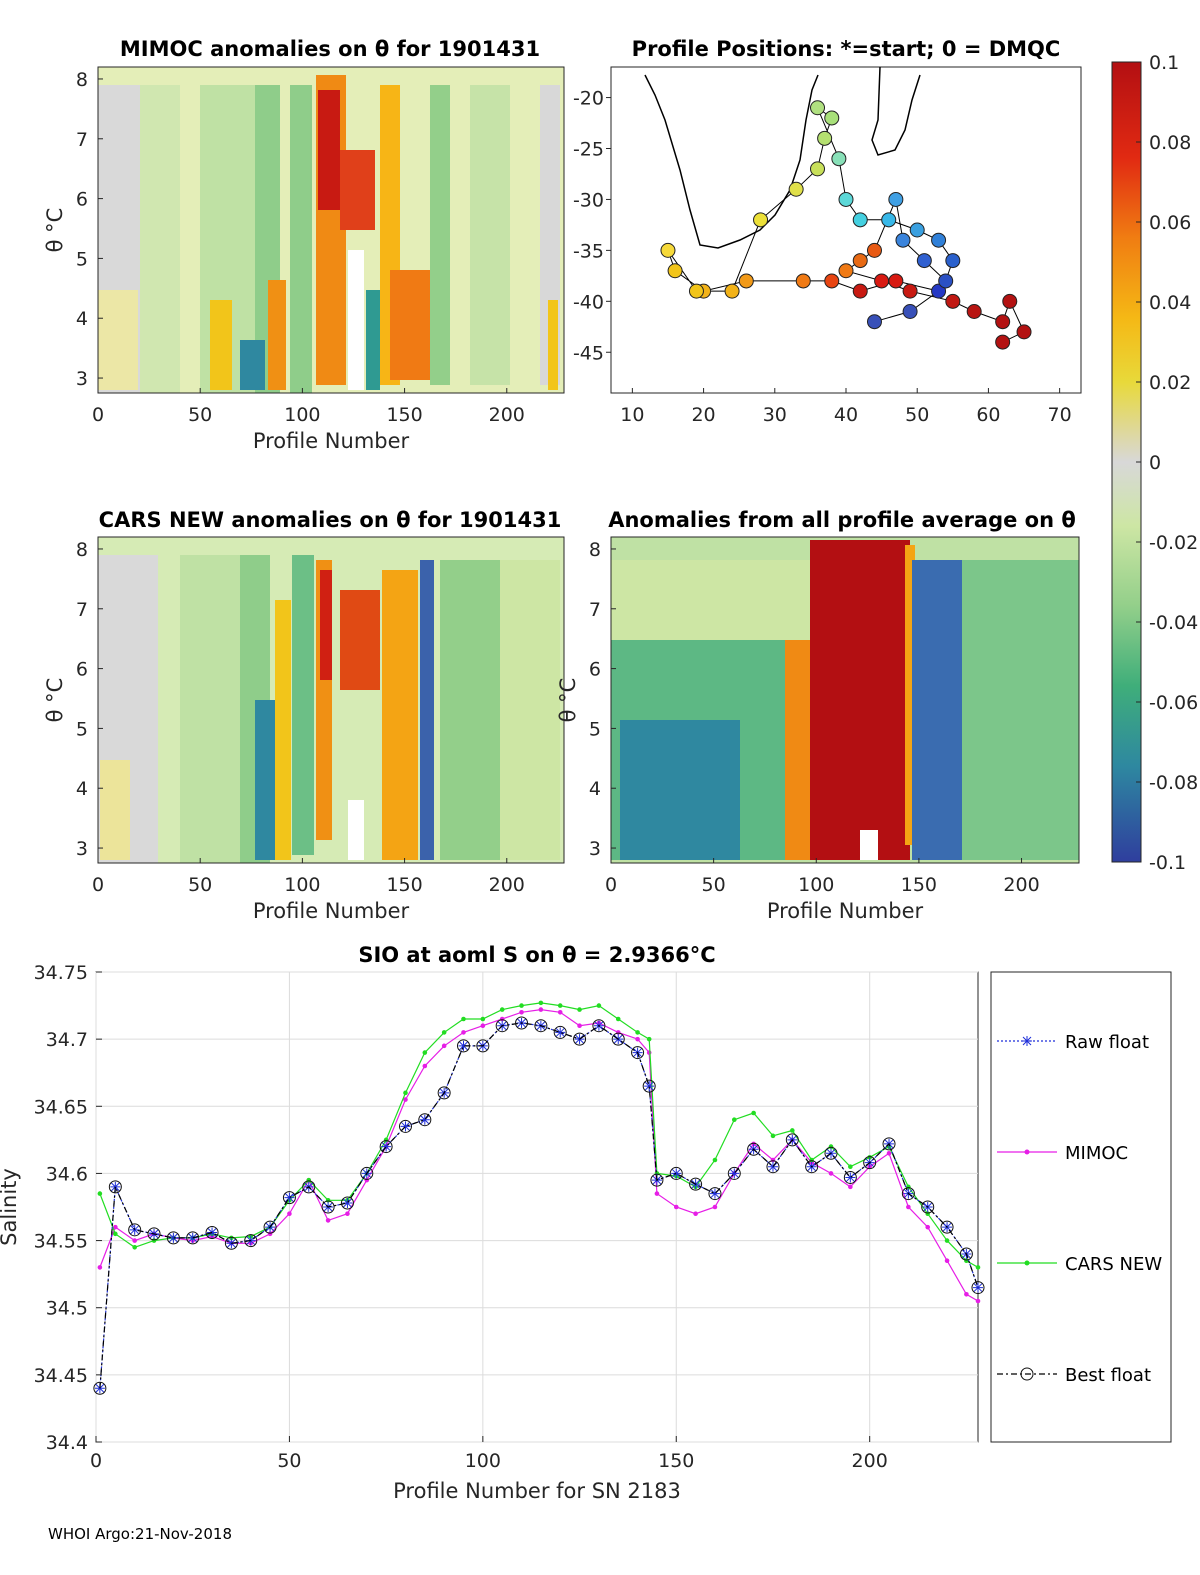 Image resolution: width=1200 pixels, height=1575 pixels. Describe the element at coordinates (67, 1040) in the screenshot. I see `salinity-ytick-label: 34.7` at that location.